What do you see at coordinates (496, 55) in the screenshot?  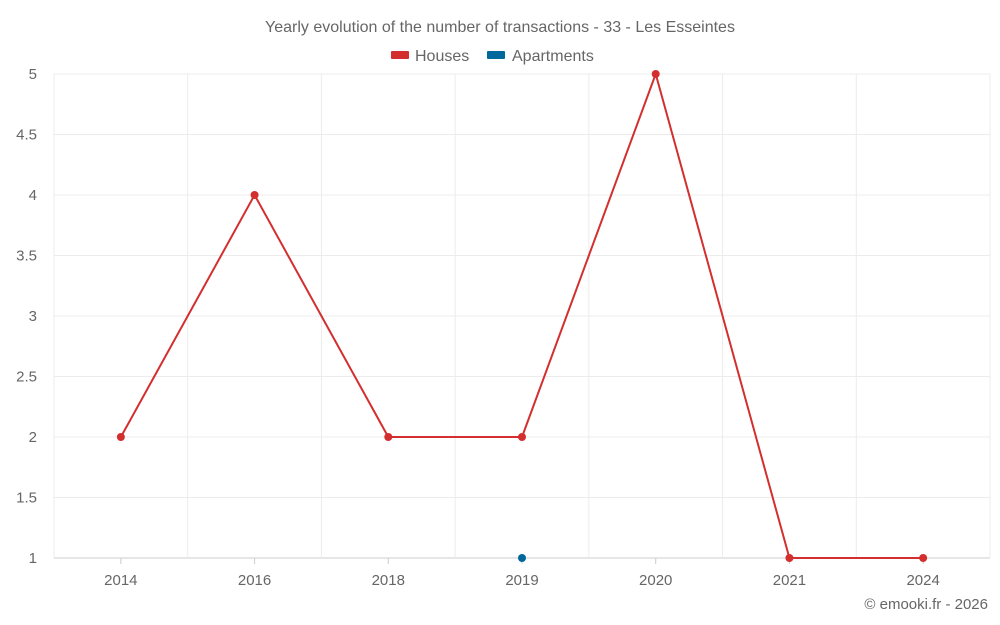 I see `legend-swatch-apartments` at bounding box center [496, 55].